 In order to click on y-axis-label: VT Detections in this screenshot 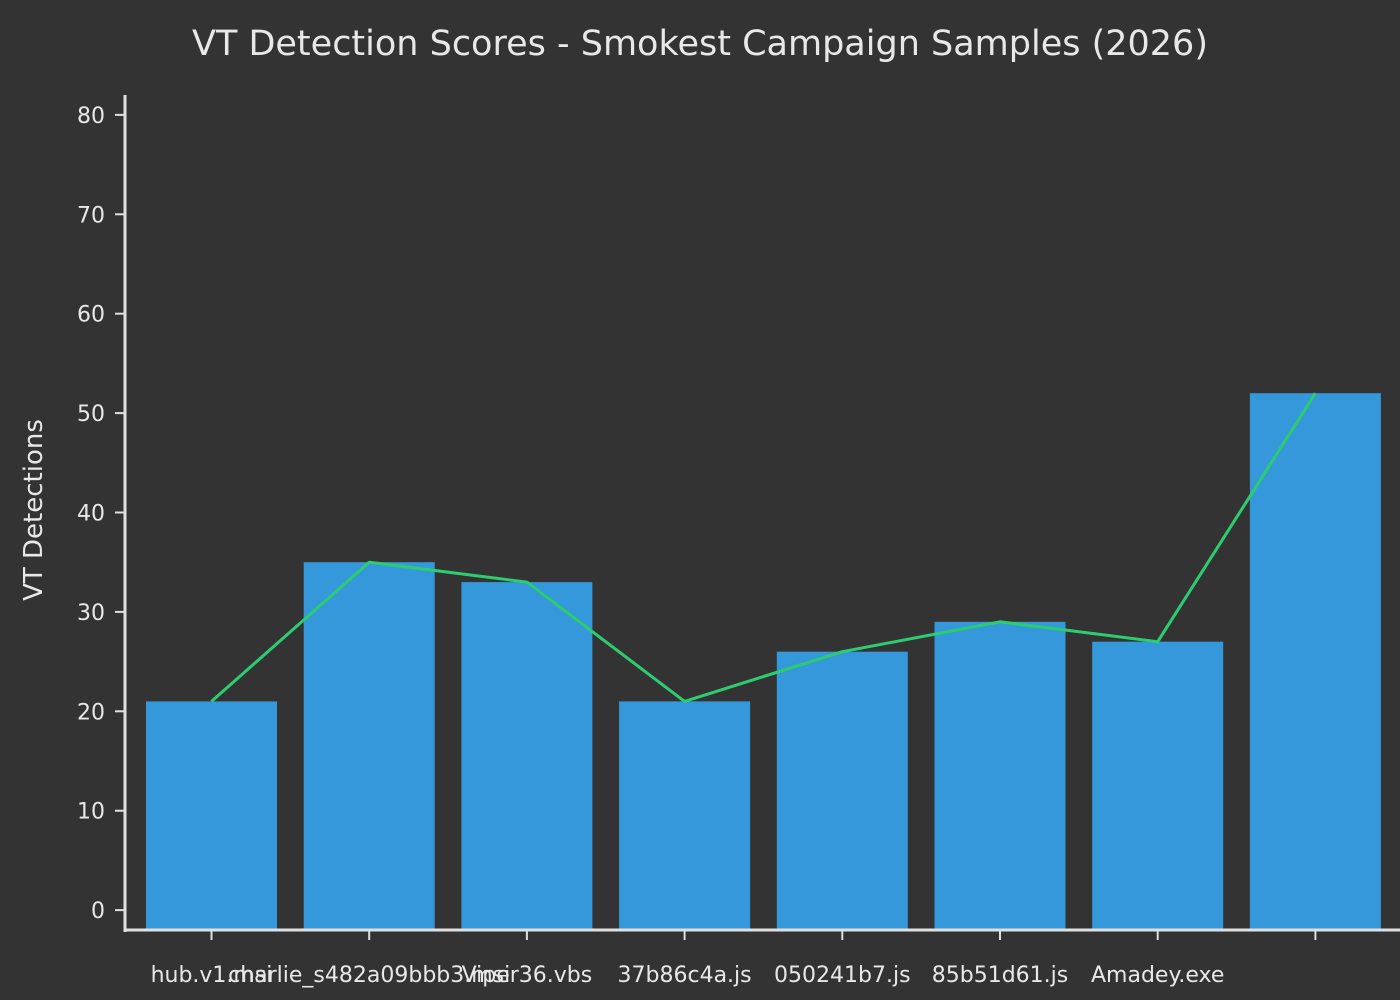, I will do `click(34, 510)`.